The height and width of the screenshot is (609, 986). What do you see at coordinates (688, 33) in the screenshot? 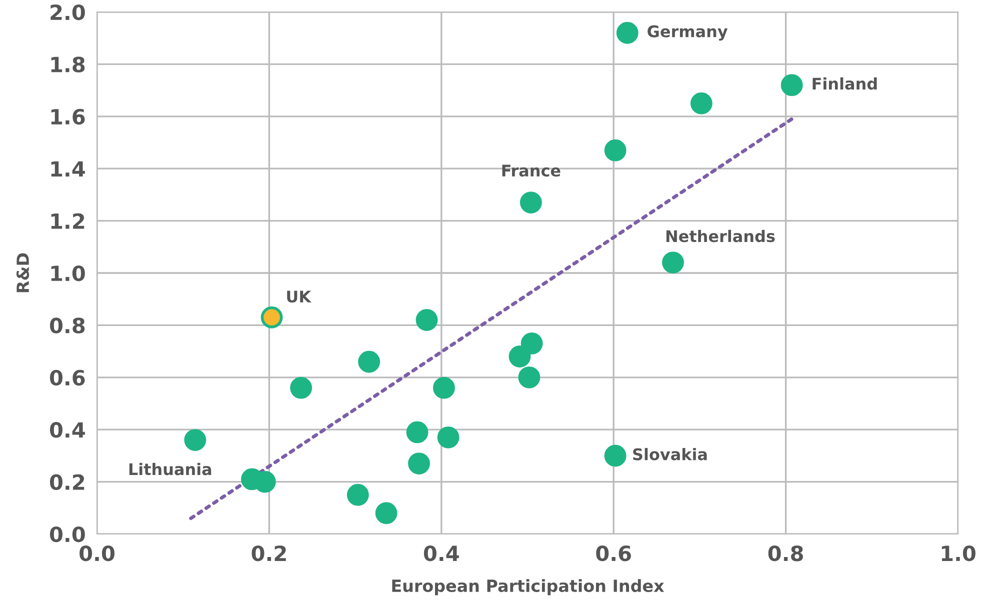
I see `annotation: Germany` at bounding box center [688, 33].